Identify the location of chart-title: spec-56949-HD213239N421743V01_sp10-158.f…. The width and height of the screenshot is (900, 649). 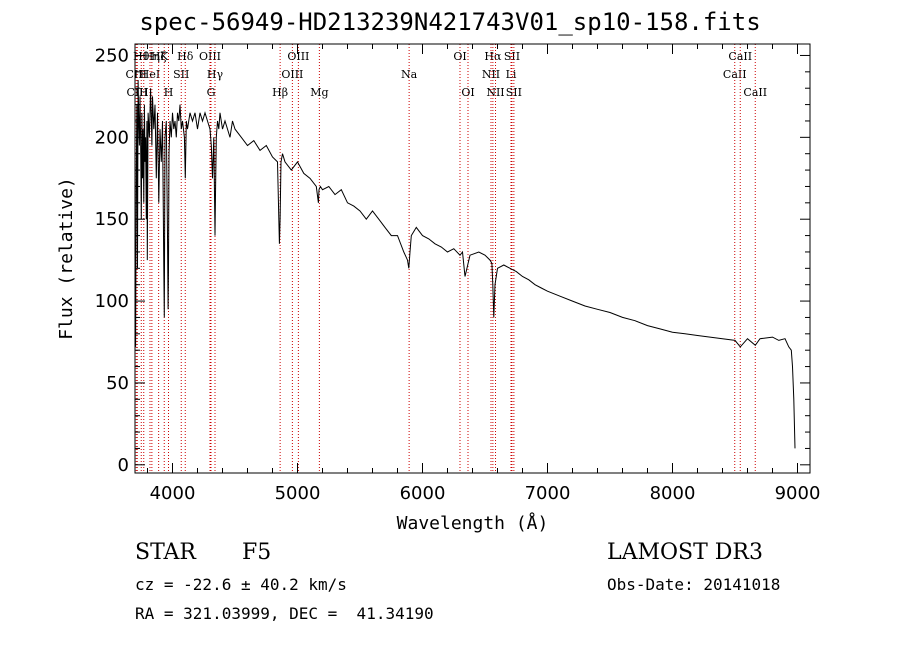
(450, 22).